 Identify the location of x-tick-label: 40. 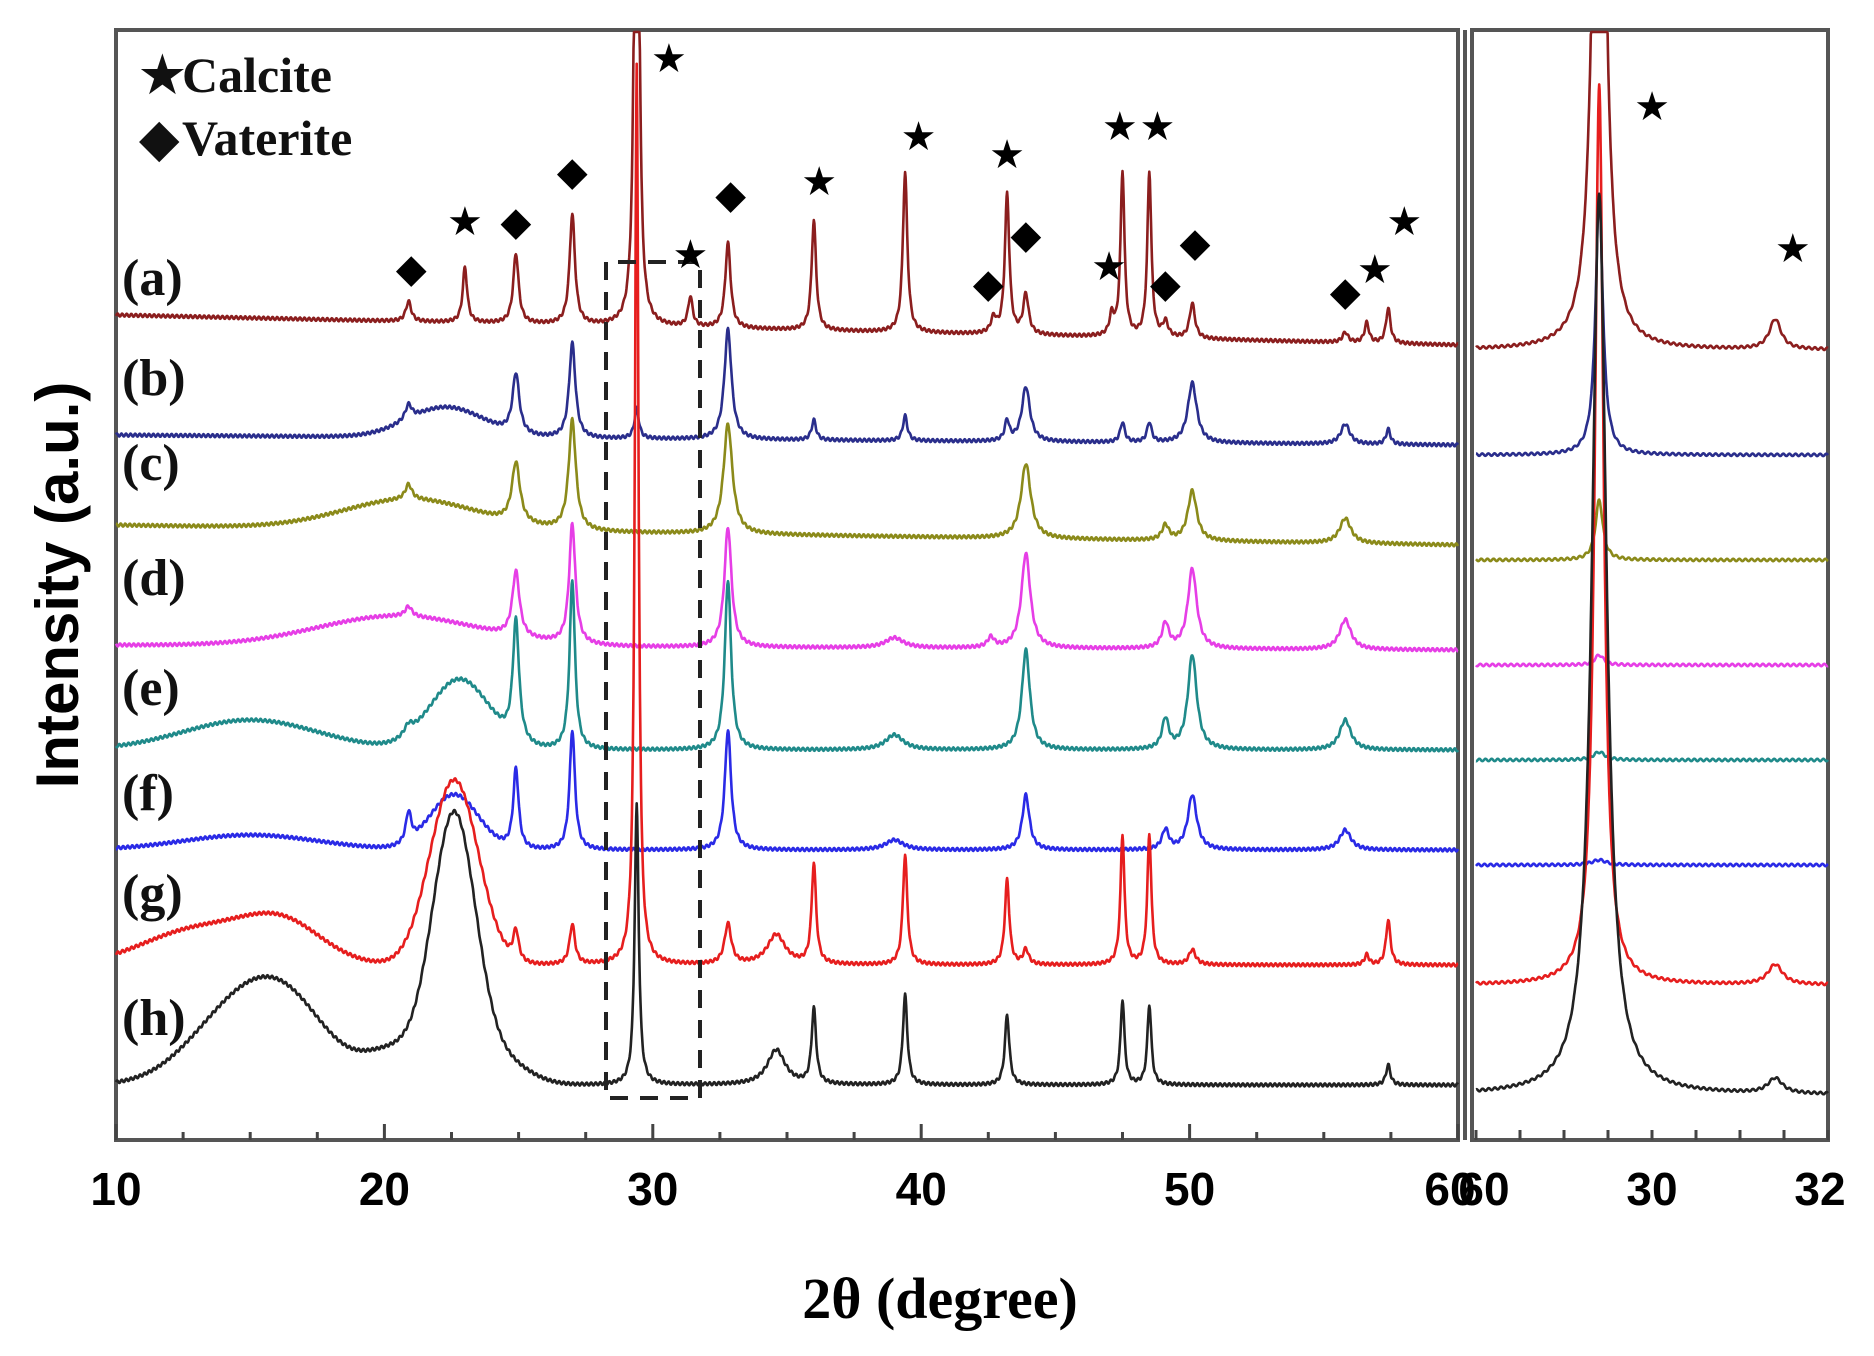
(921, 1189).